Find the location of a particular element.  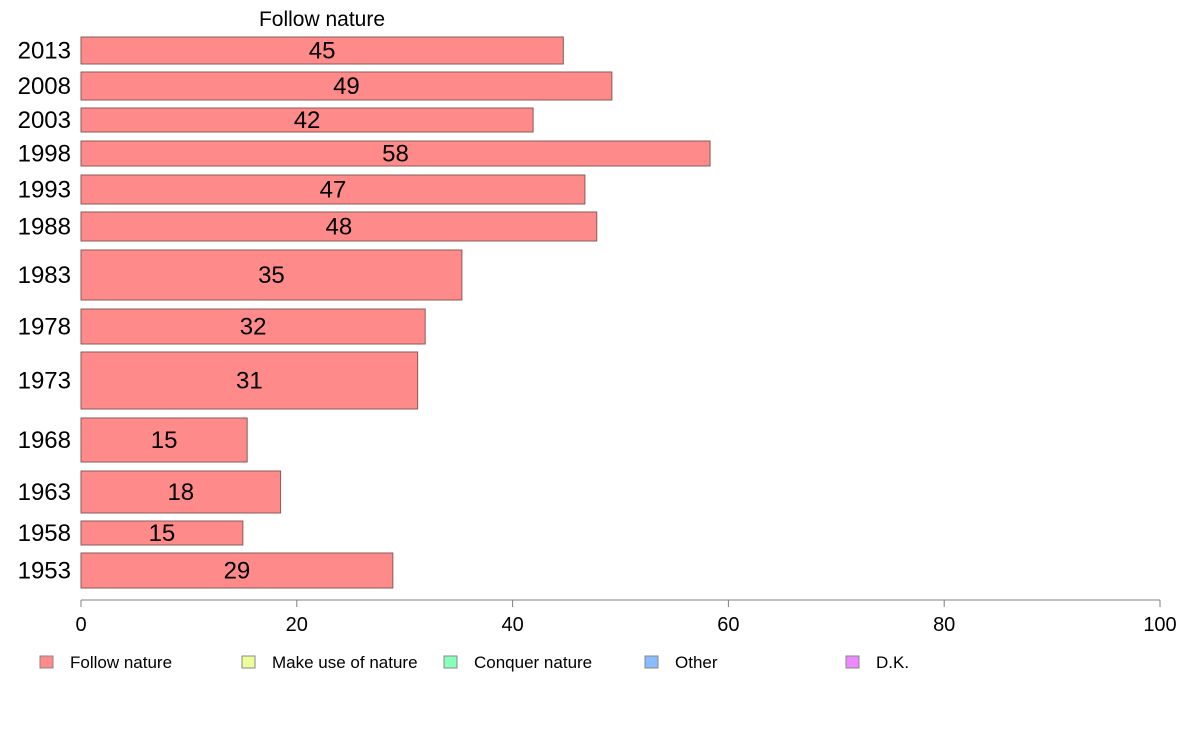

value-label-2013: 45 is located at coordinates (322, 51).